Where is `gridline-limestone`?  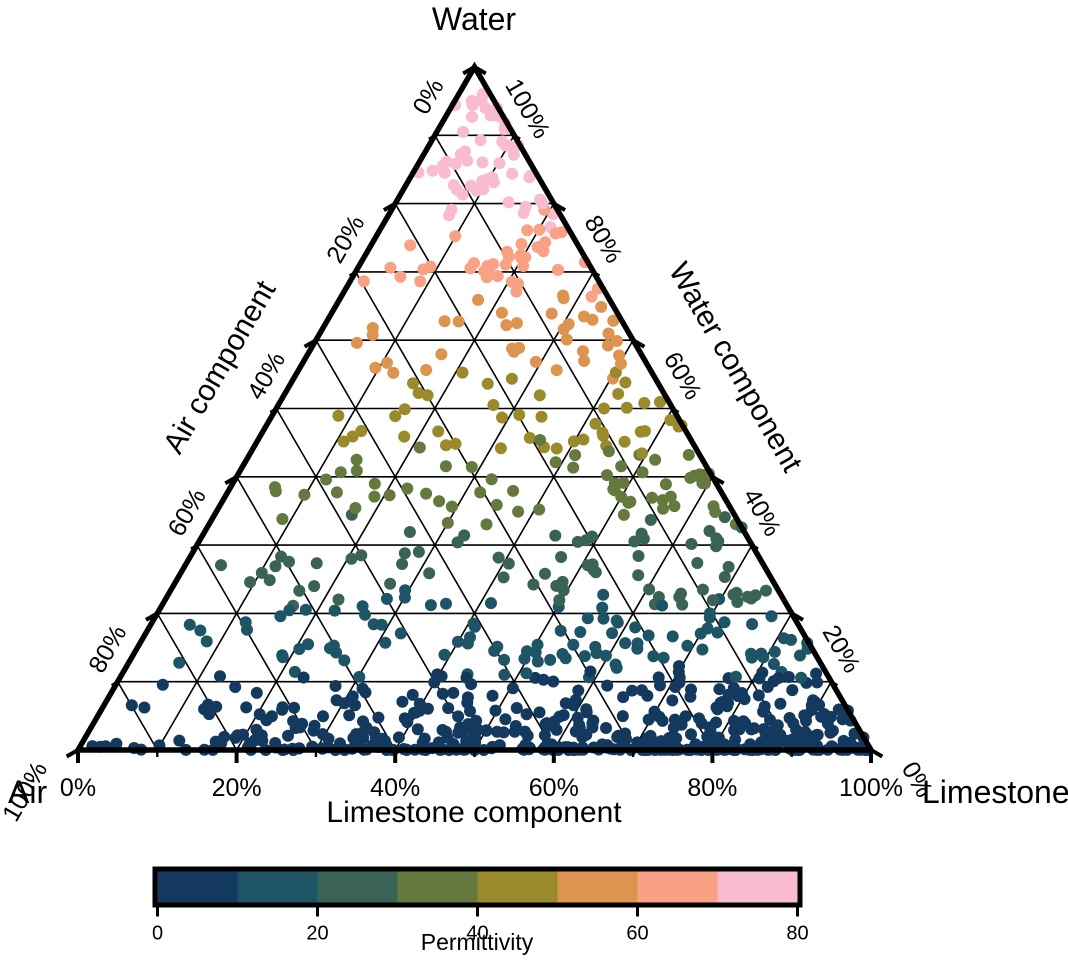
gridline-limestone is located at coordinates (633, 613).